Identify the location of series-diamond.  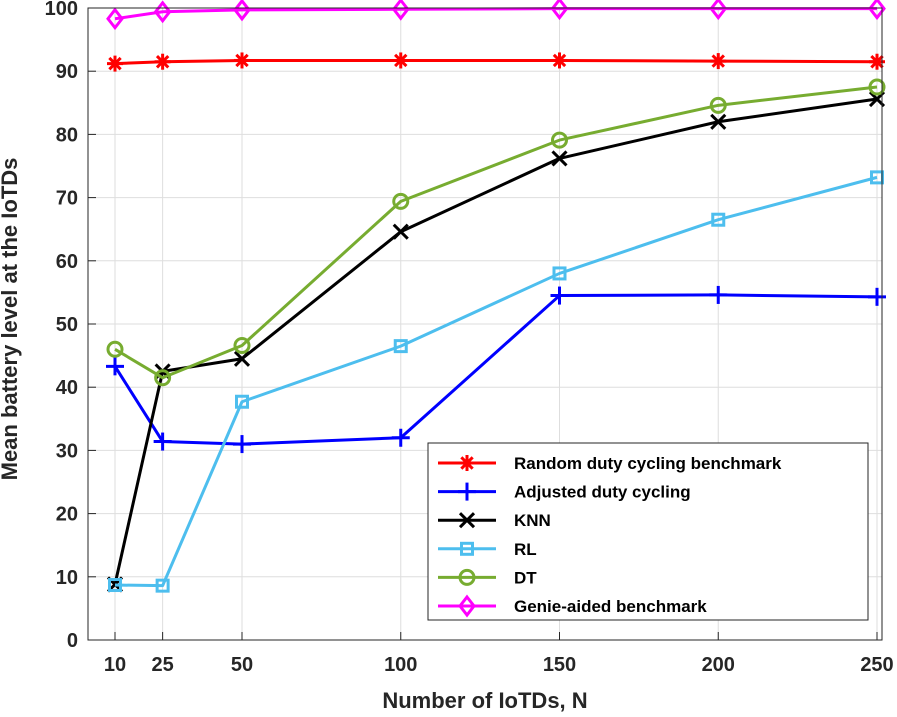
(496, 15).